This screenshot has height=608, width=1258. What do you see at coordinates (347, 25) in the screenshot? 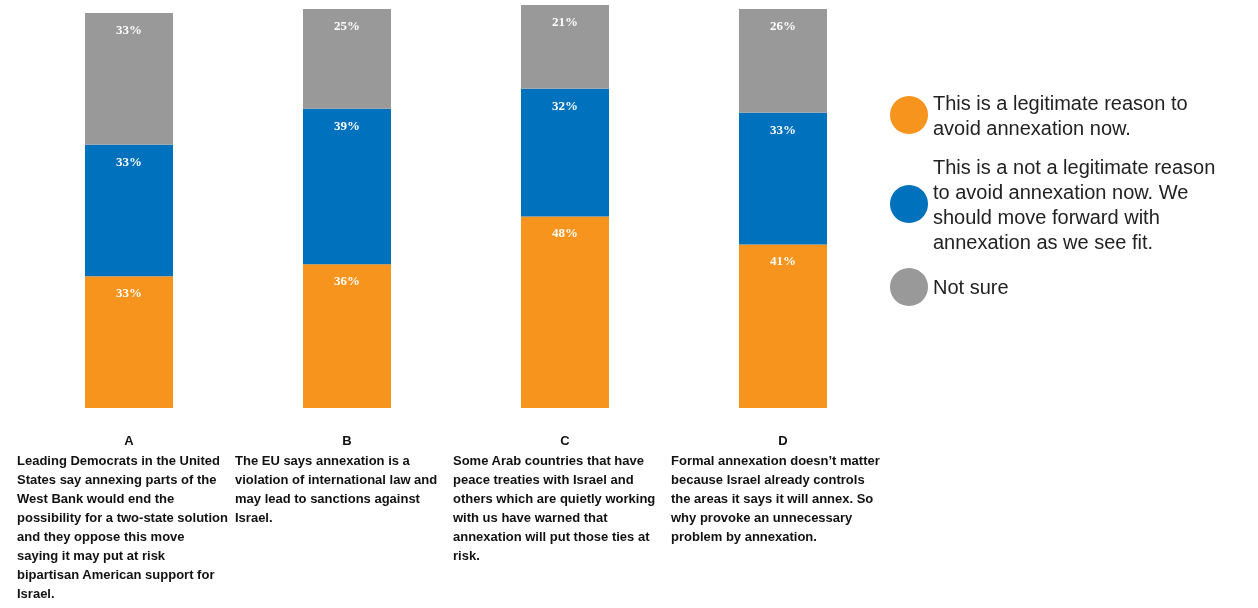
I see `data-label: 25%` at bounding box center [347, 25].